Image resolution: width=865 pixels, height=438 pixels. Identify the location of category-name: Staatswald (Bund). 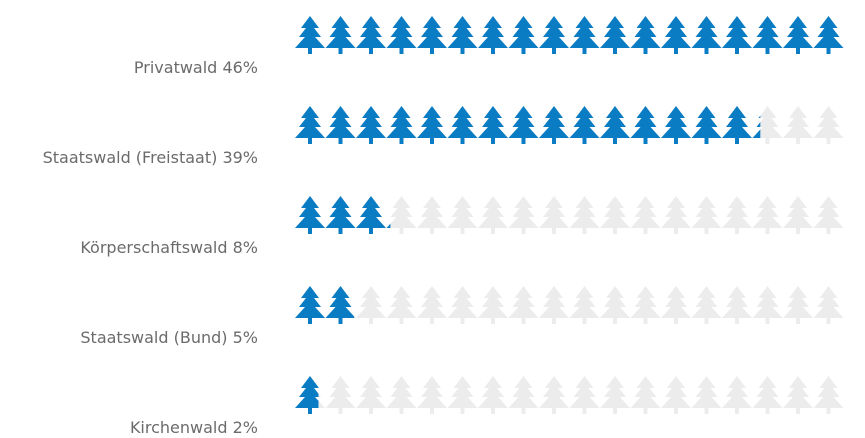
(154, 337).